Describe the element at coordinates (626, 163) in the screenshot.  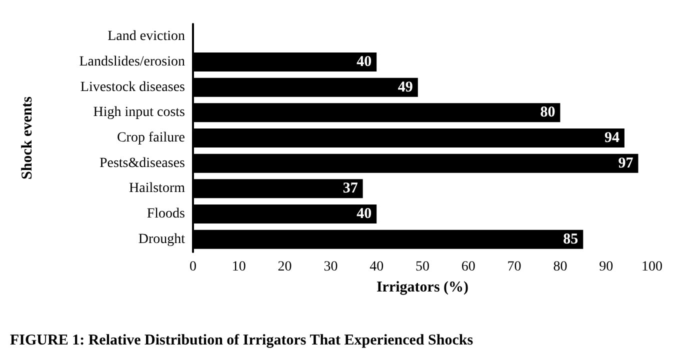
I see `data-label: 97` at that location.